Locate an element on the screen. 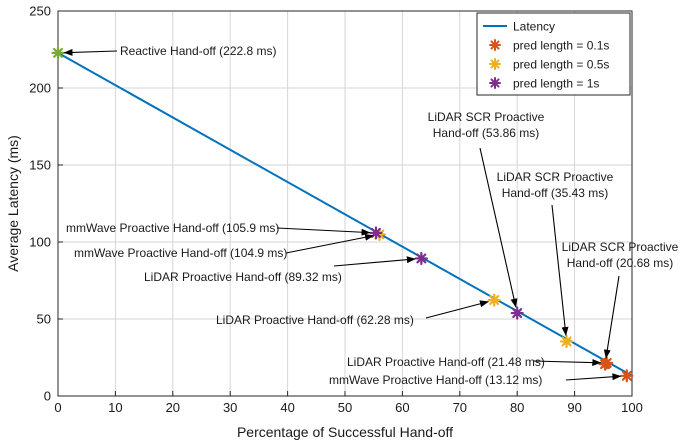  x-tick-label: 20 is located at coordinates (173, 407).